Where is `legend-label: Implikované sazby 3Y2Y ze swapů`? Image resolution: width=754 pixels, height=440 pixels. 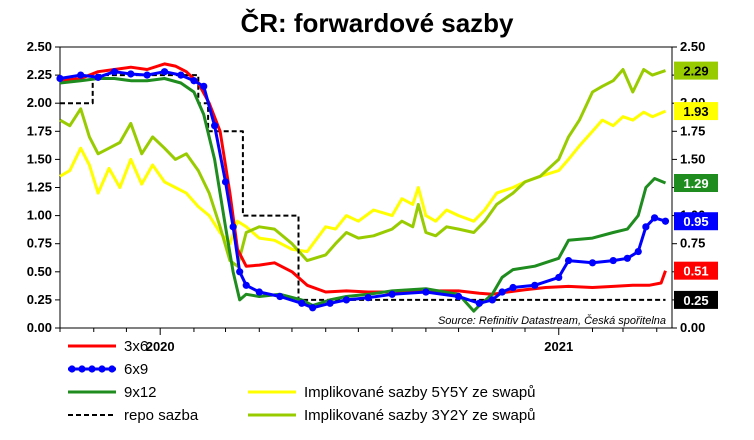 legend-label: Implikované sazby 3Y2Y ze swapů is located at coordinates (420, 415).